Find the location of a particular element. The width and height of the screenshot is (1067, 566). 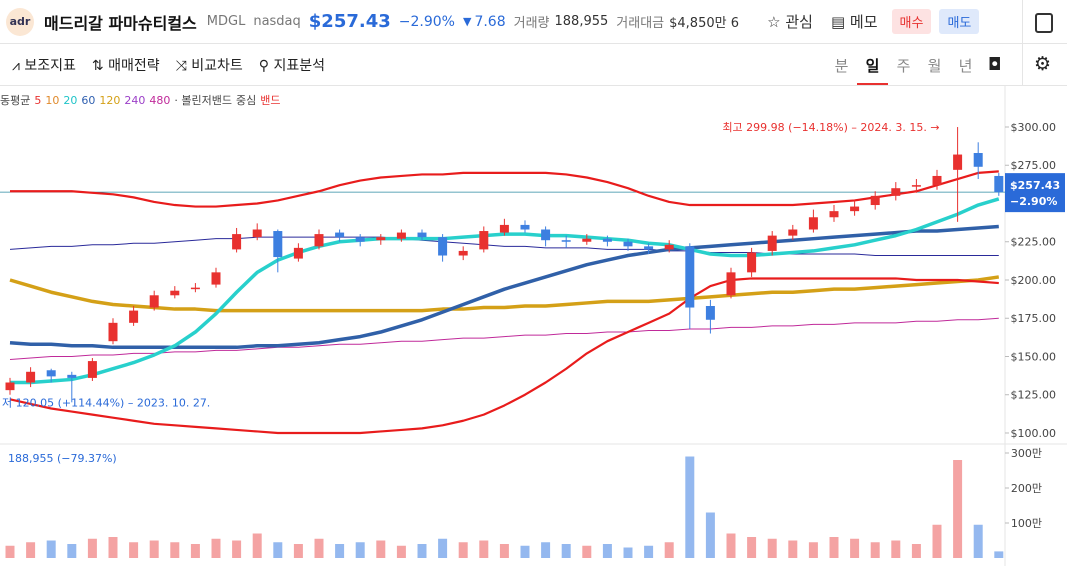

stock-name: 매드리갈 파마슈티컬스 is located at coordinates (120, 23).